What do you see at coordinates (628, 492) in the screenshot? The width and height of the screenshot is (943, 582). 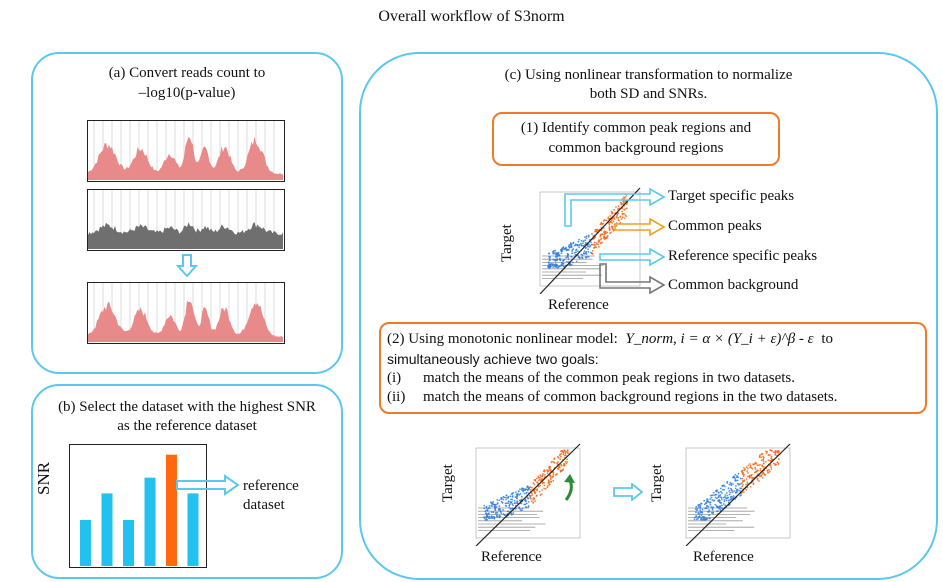 I see `transform-arrow-icon` at bounding box center [628, 492].